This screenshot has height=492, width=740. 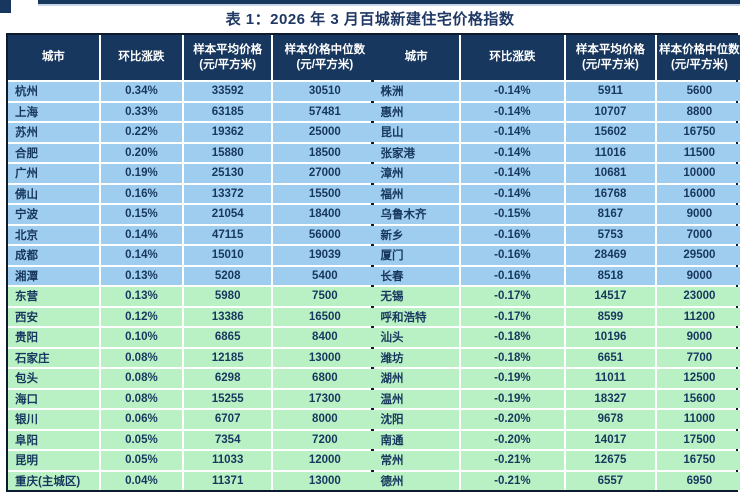 What do you see at coordinates (325, 193) in the screenshot?
I see `value-cell: 15500` at bounding box center [325, 193].